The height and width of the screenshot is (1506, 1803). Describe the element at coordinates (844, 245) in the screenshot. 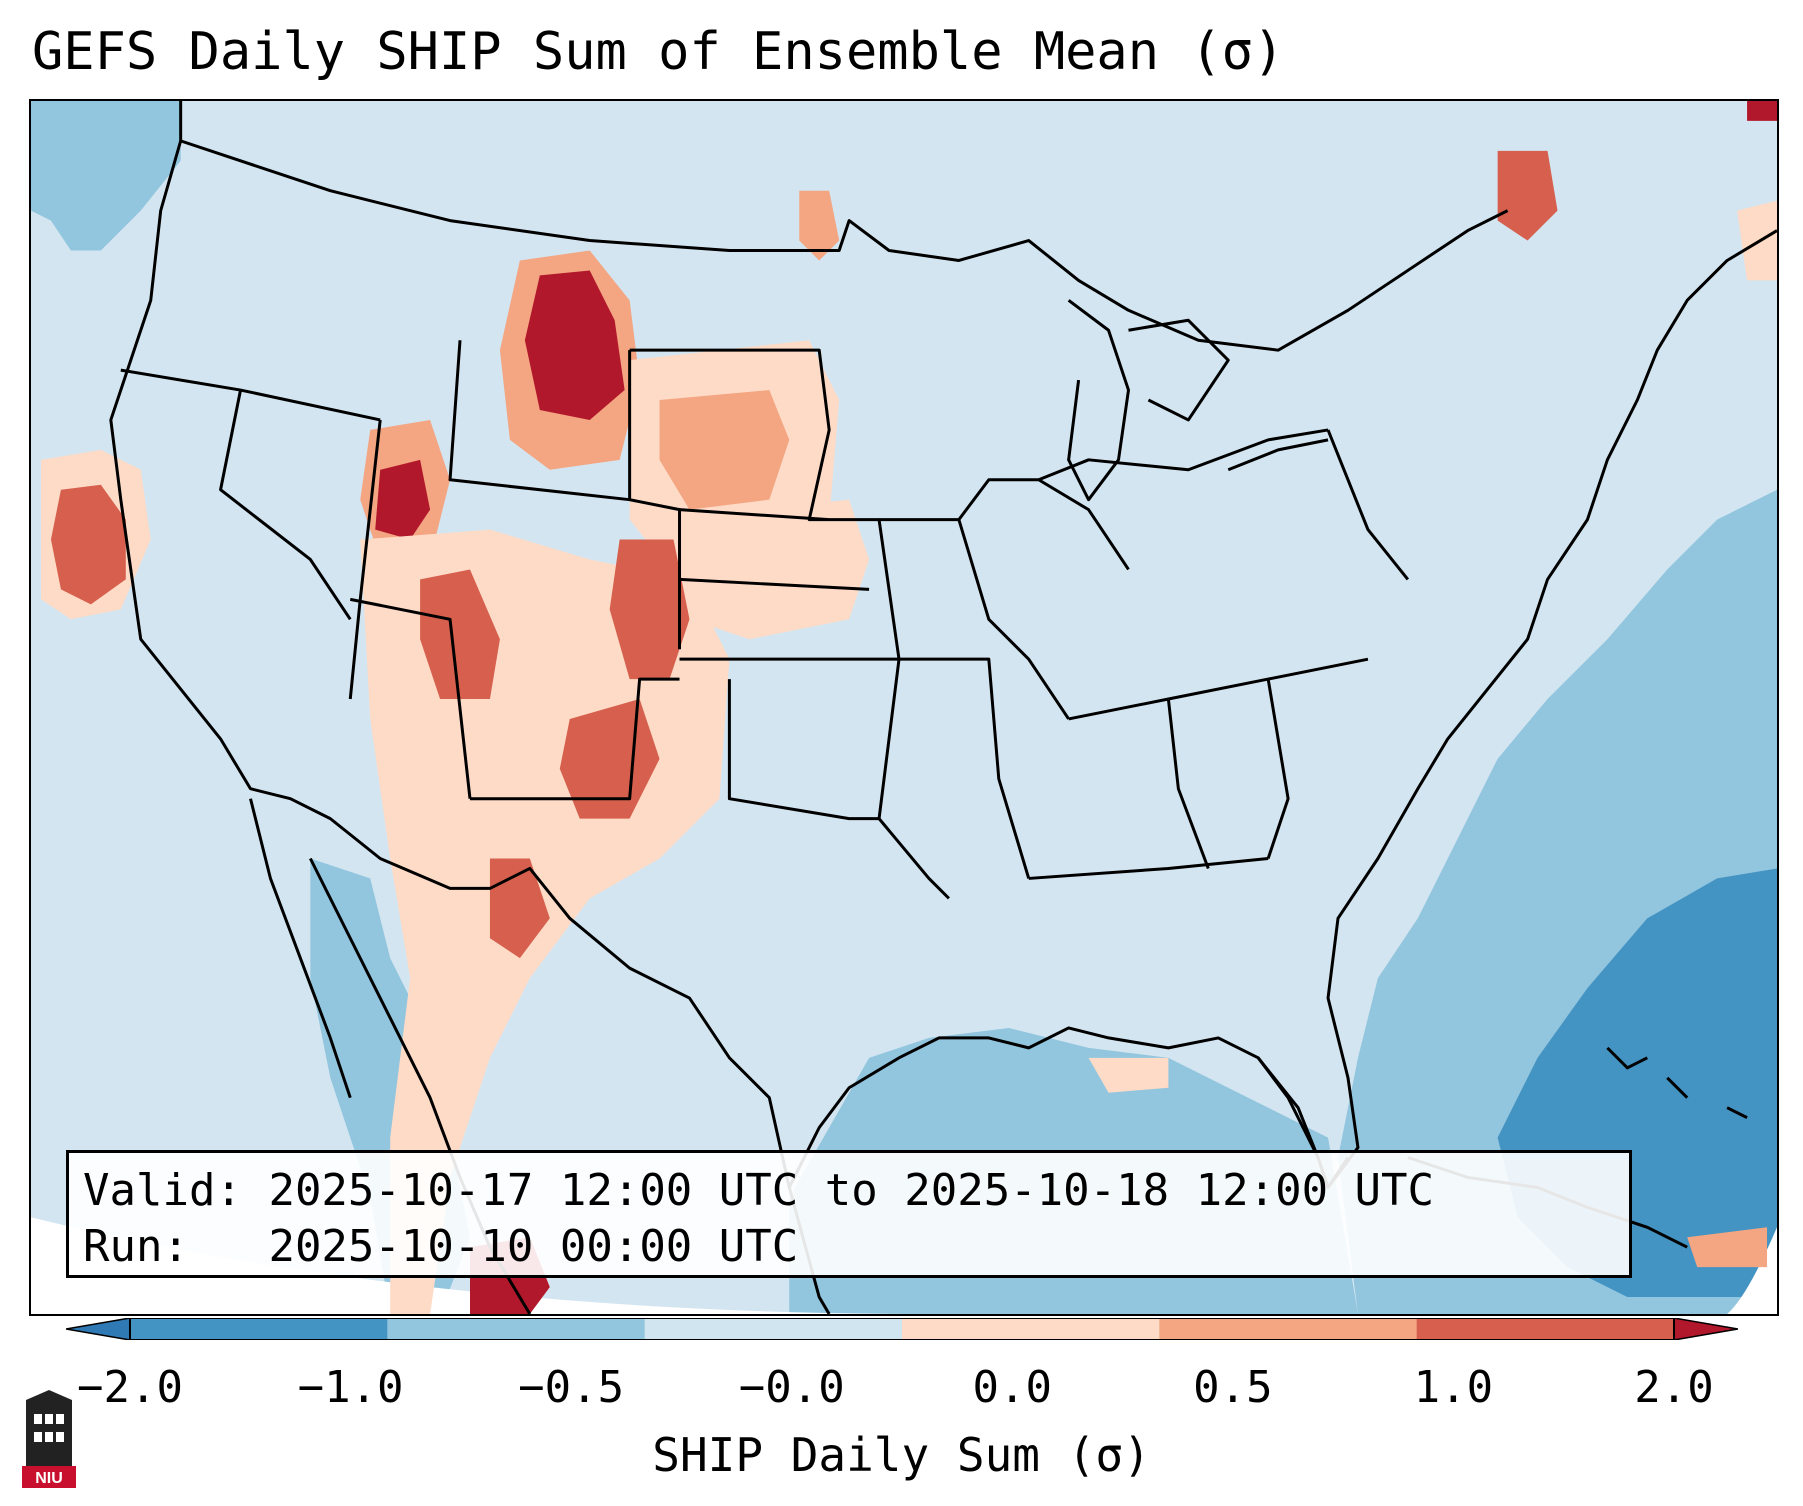

I see `canada-us-border` at that location.